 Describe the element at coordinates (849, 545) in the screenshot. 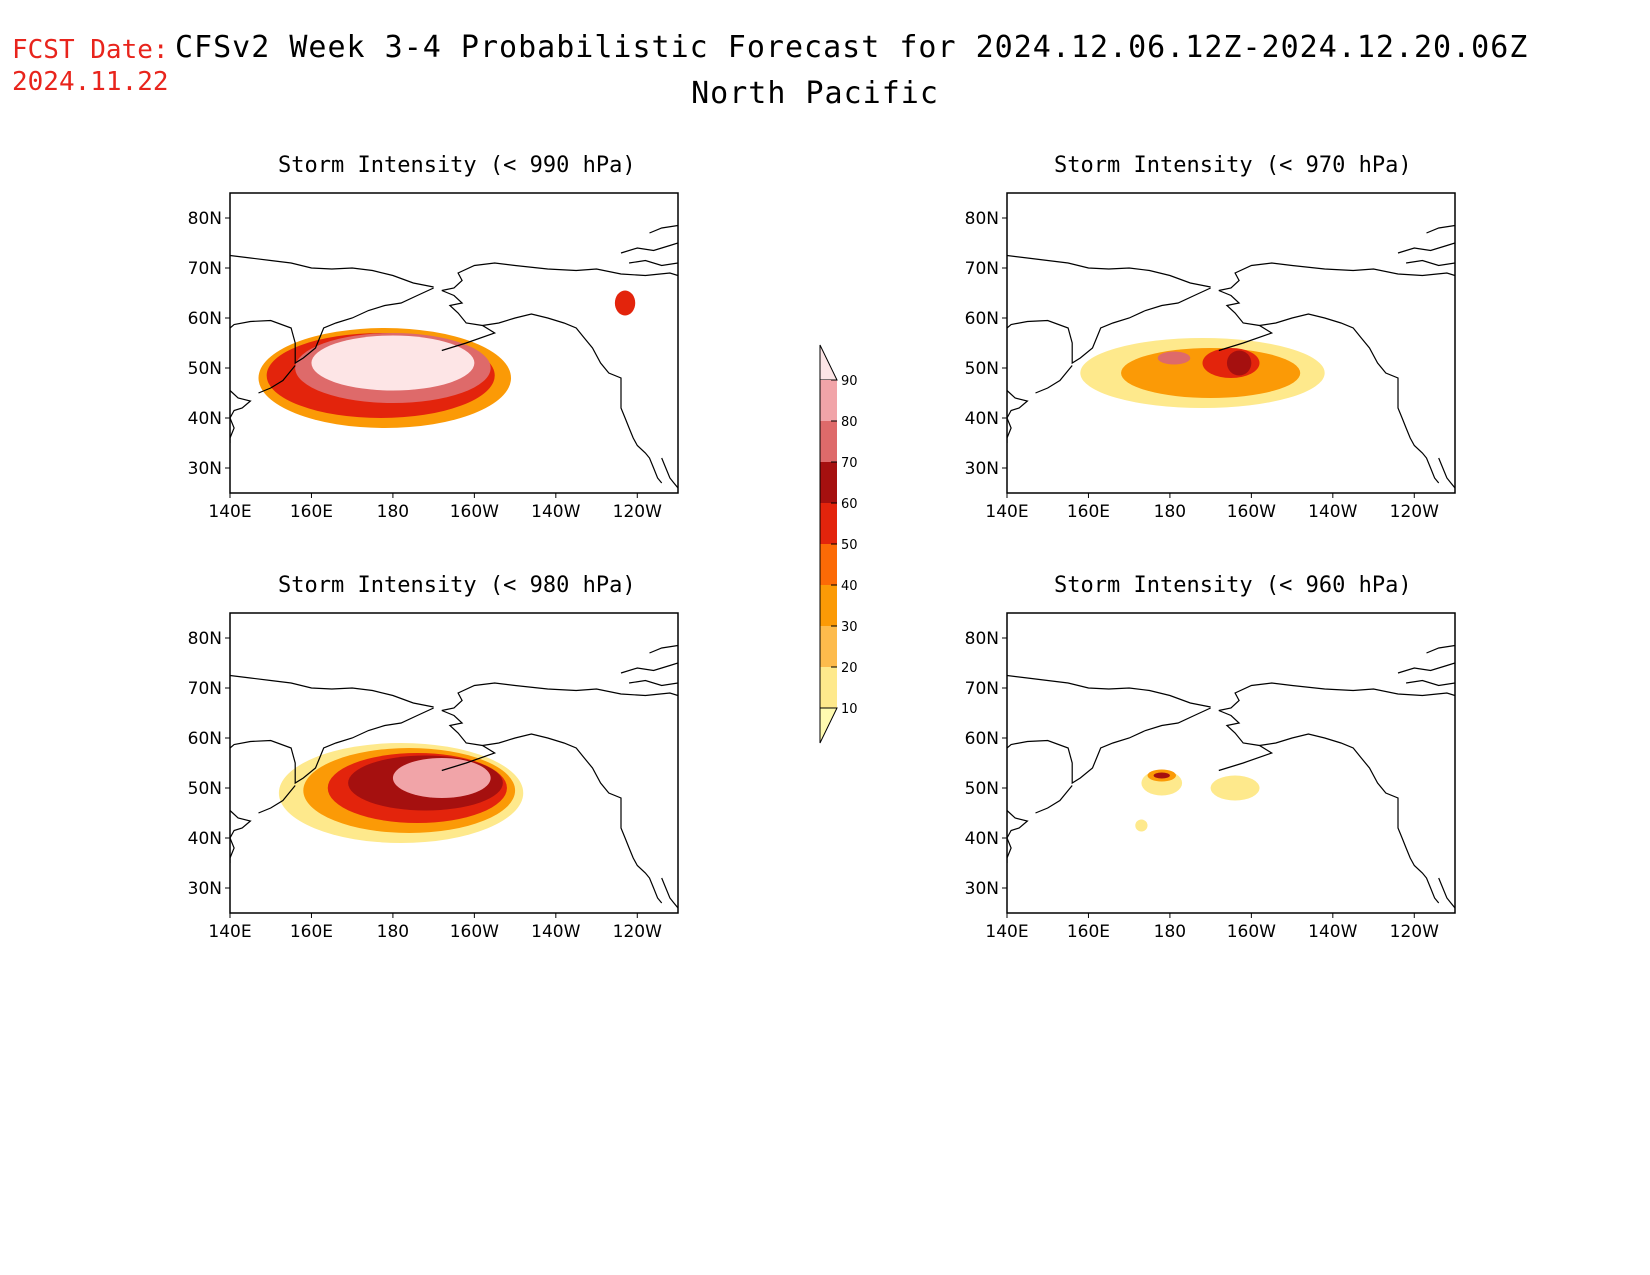

I see `colorbar-label: 50` at that location.